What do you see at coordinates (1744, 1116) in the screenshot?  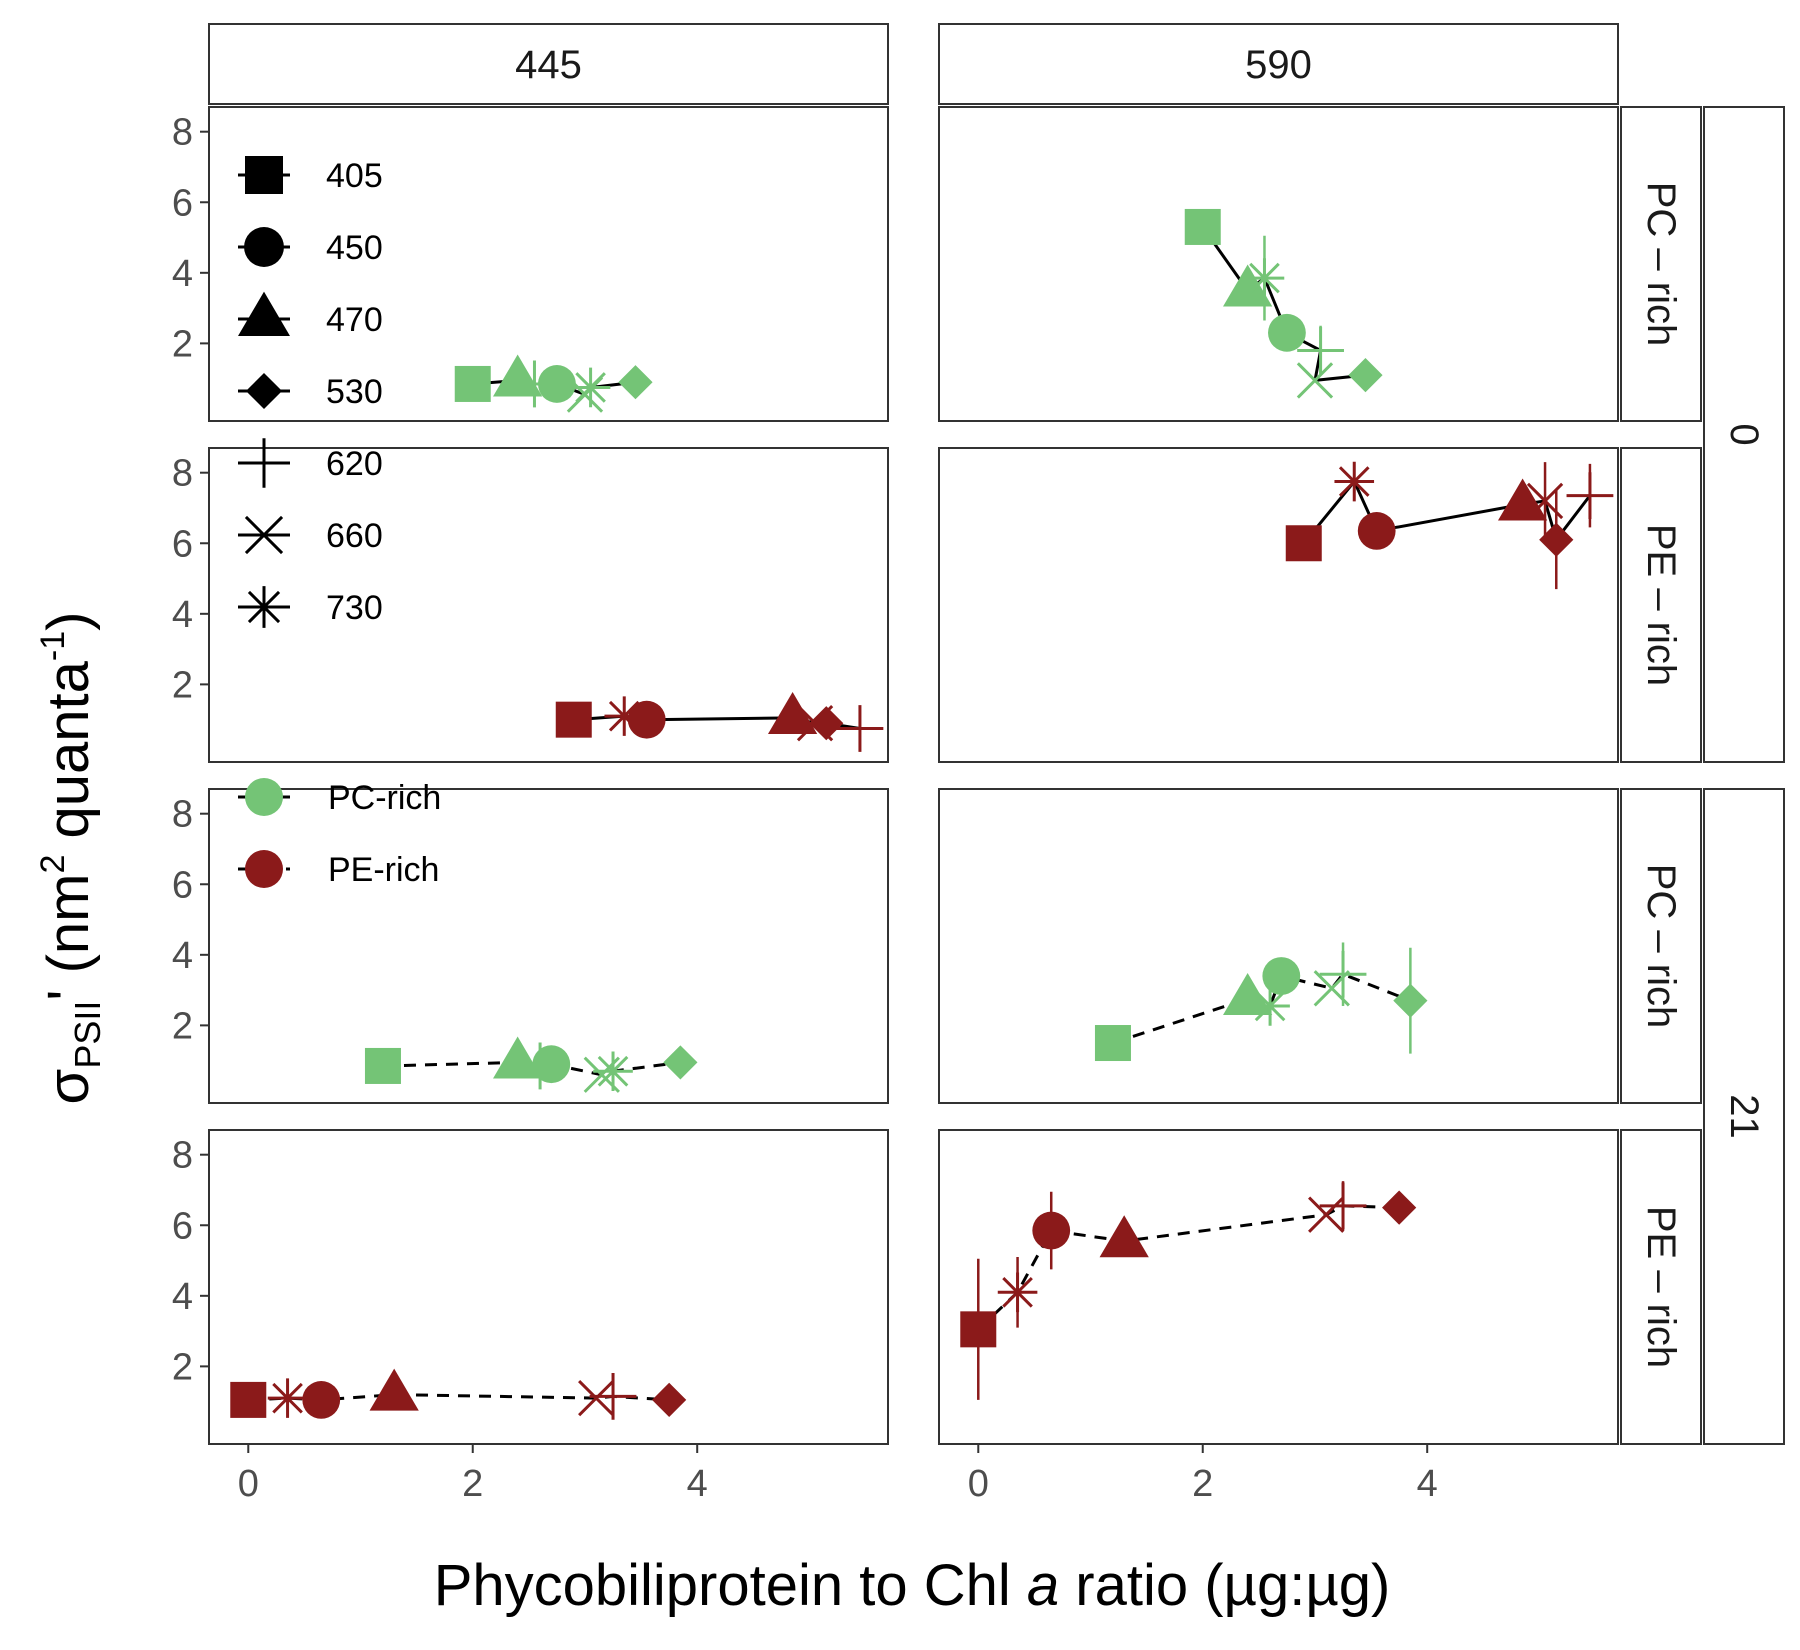 I see `group-strip-label: 21` at bounding box center [1744, 1116].